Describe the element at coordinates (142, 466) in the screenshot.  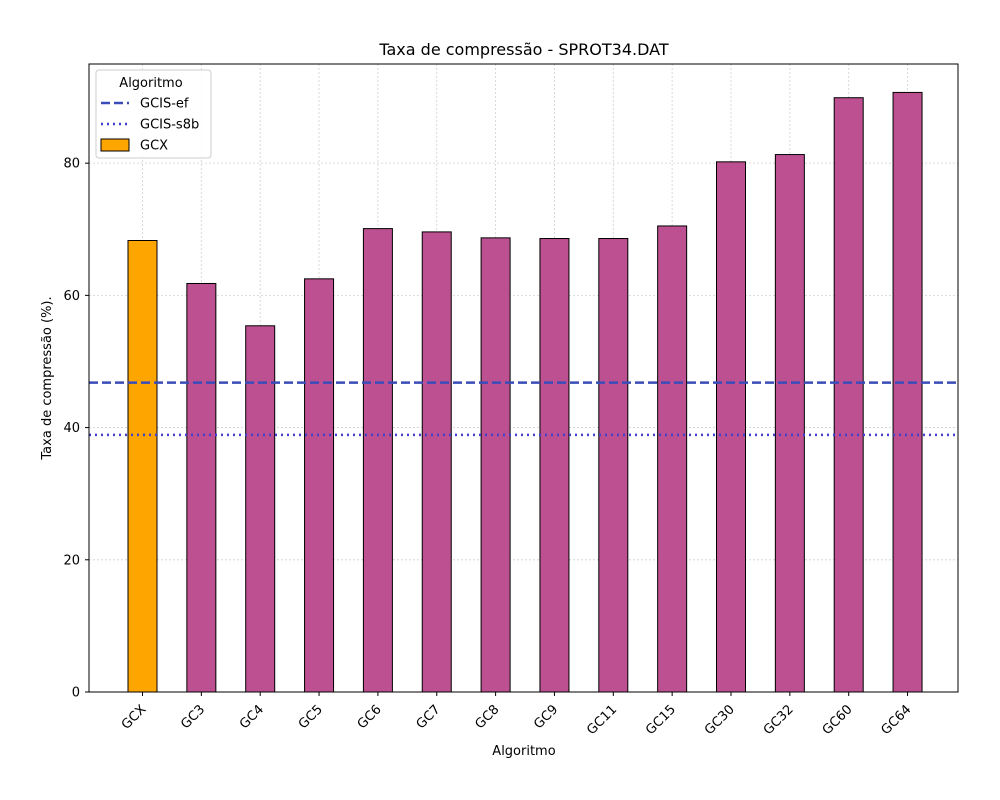
I see `bar-gcx` at that location.